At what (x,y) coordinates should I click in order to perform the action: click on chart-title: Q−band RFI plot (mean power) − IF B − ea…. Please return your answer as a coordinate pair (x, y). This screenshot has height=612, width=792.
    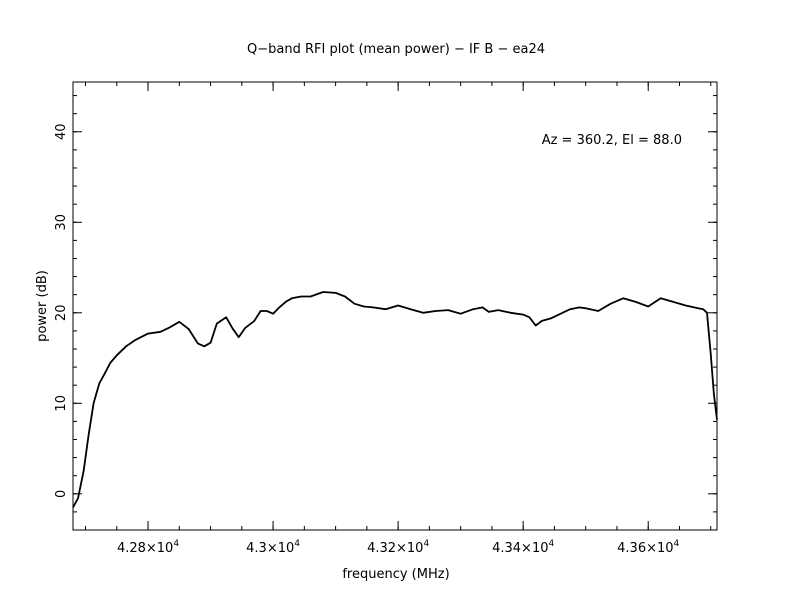
    Looking at the image, I should click on (396, 49).